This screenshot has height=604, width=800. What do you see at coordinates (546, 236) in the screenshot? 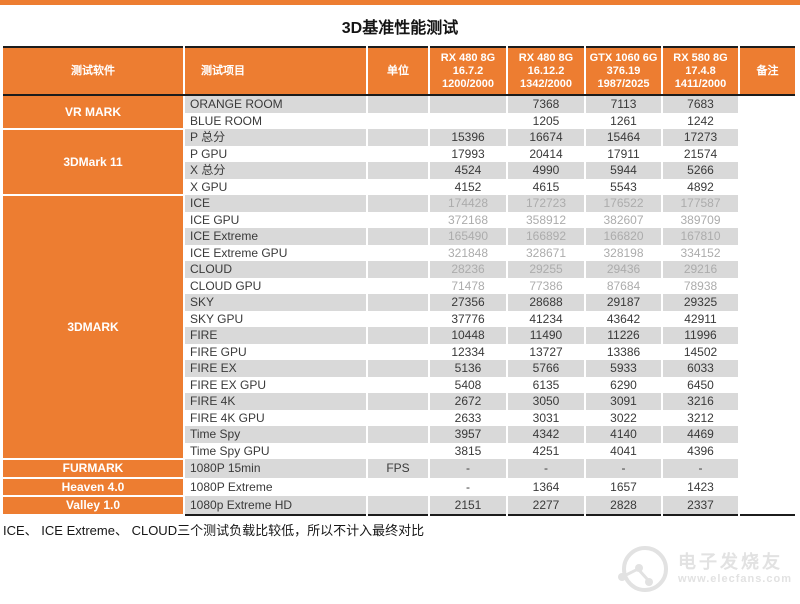
I see `value-cell: 166892` at bounding box center [546, 236].